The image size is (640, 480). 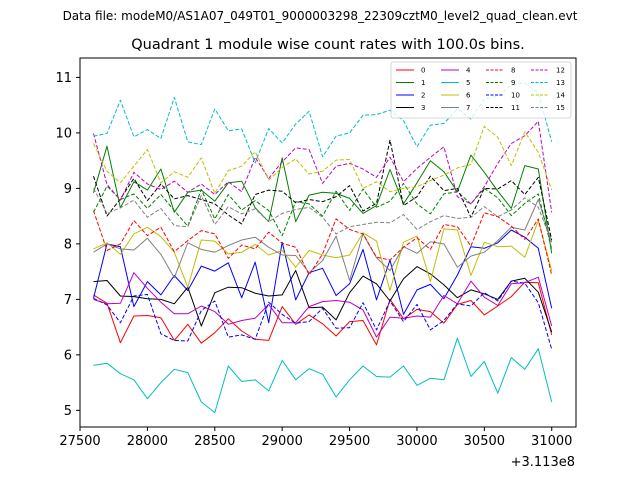 What do you see at coordinates (468, 108) in the screenshot?
I see `legend-label-7: 7` at bounding box center [468, 108].